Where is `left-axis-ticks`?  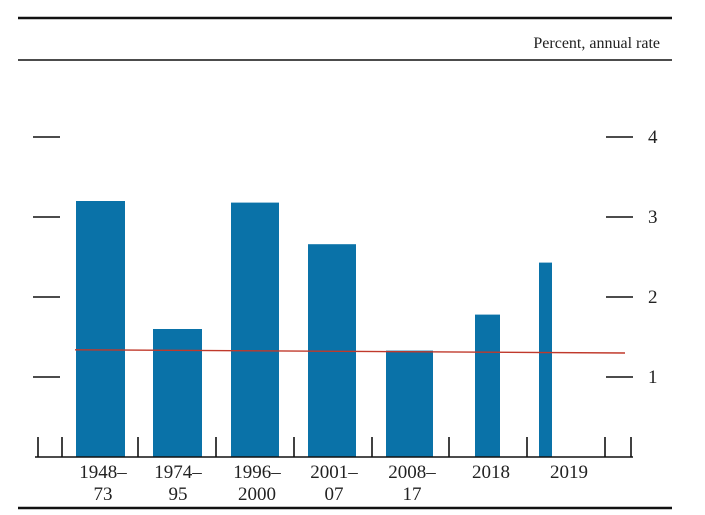
left-axis-ticks is located at coordinates (46, 257).